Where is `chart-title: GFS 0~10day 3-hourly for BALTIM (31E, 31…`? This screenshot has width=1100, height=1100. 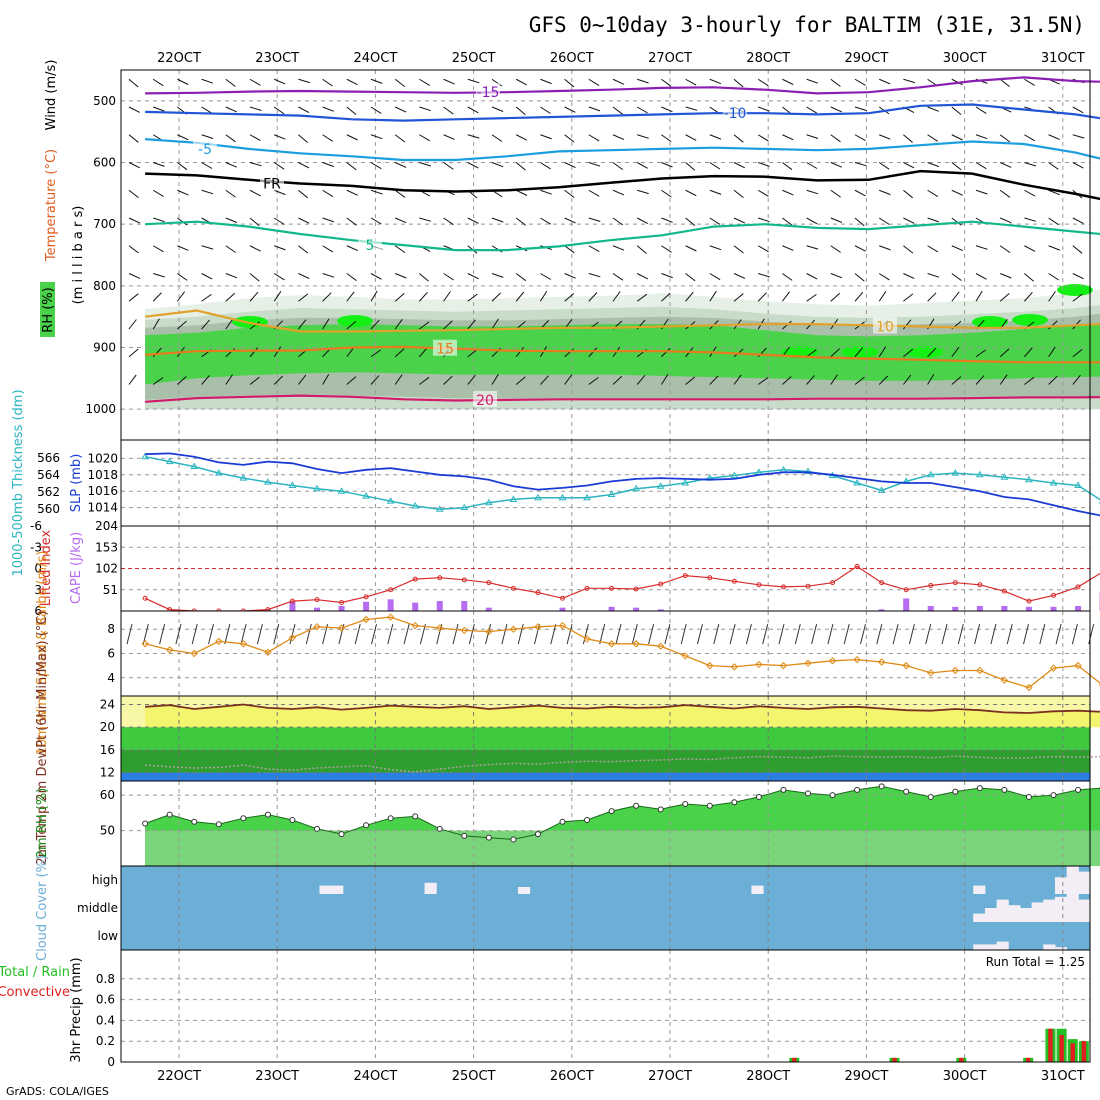 chart-title: GFS 0~10day 3-hourly for BALTIM (31E, 31… is located at coordinates (807, 25).